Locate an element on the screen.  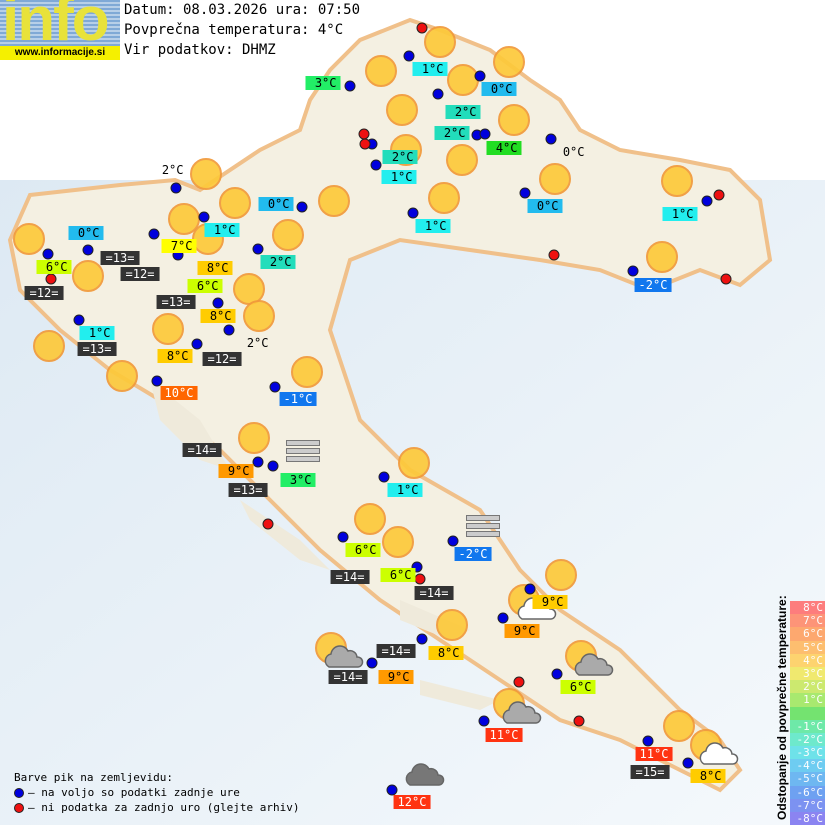
logo: info www.informacije.si is located at coordinates (60, 30).